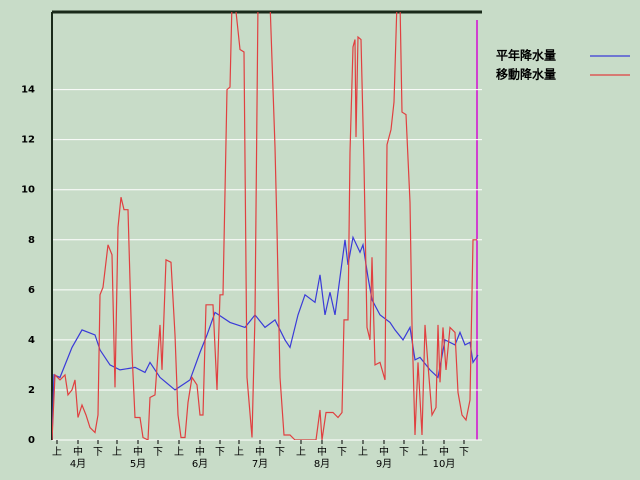 The width and height of the screenshot is (640, 480). What do you see at coordinates (78, 464) in the screenshot?
I see `month-label: 4月` at bounding box center [78, 464].